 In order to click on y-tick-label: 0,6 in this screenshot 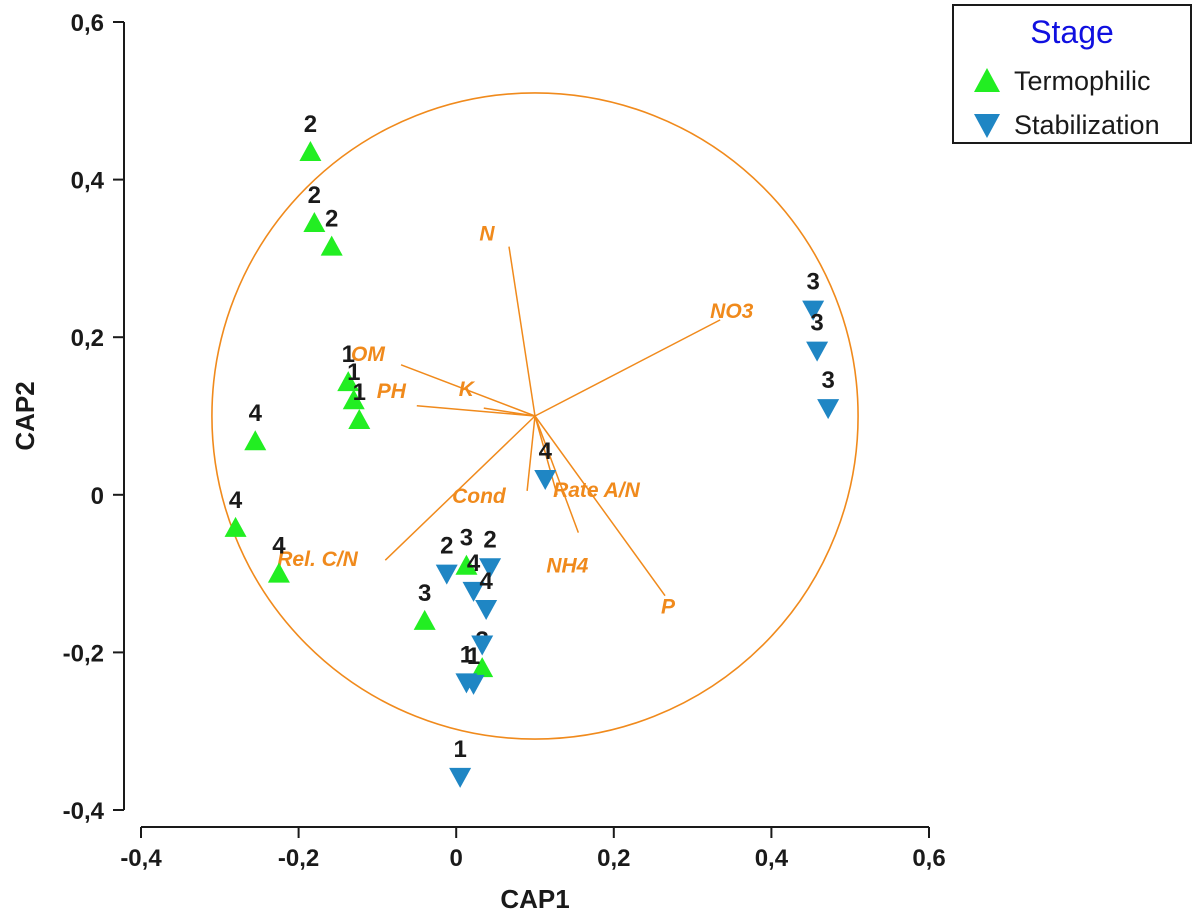, I will do `click(87, 23)`.